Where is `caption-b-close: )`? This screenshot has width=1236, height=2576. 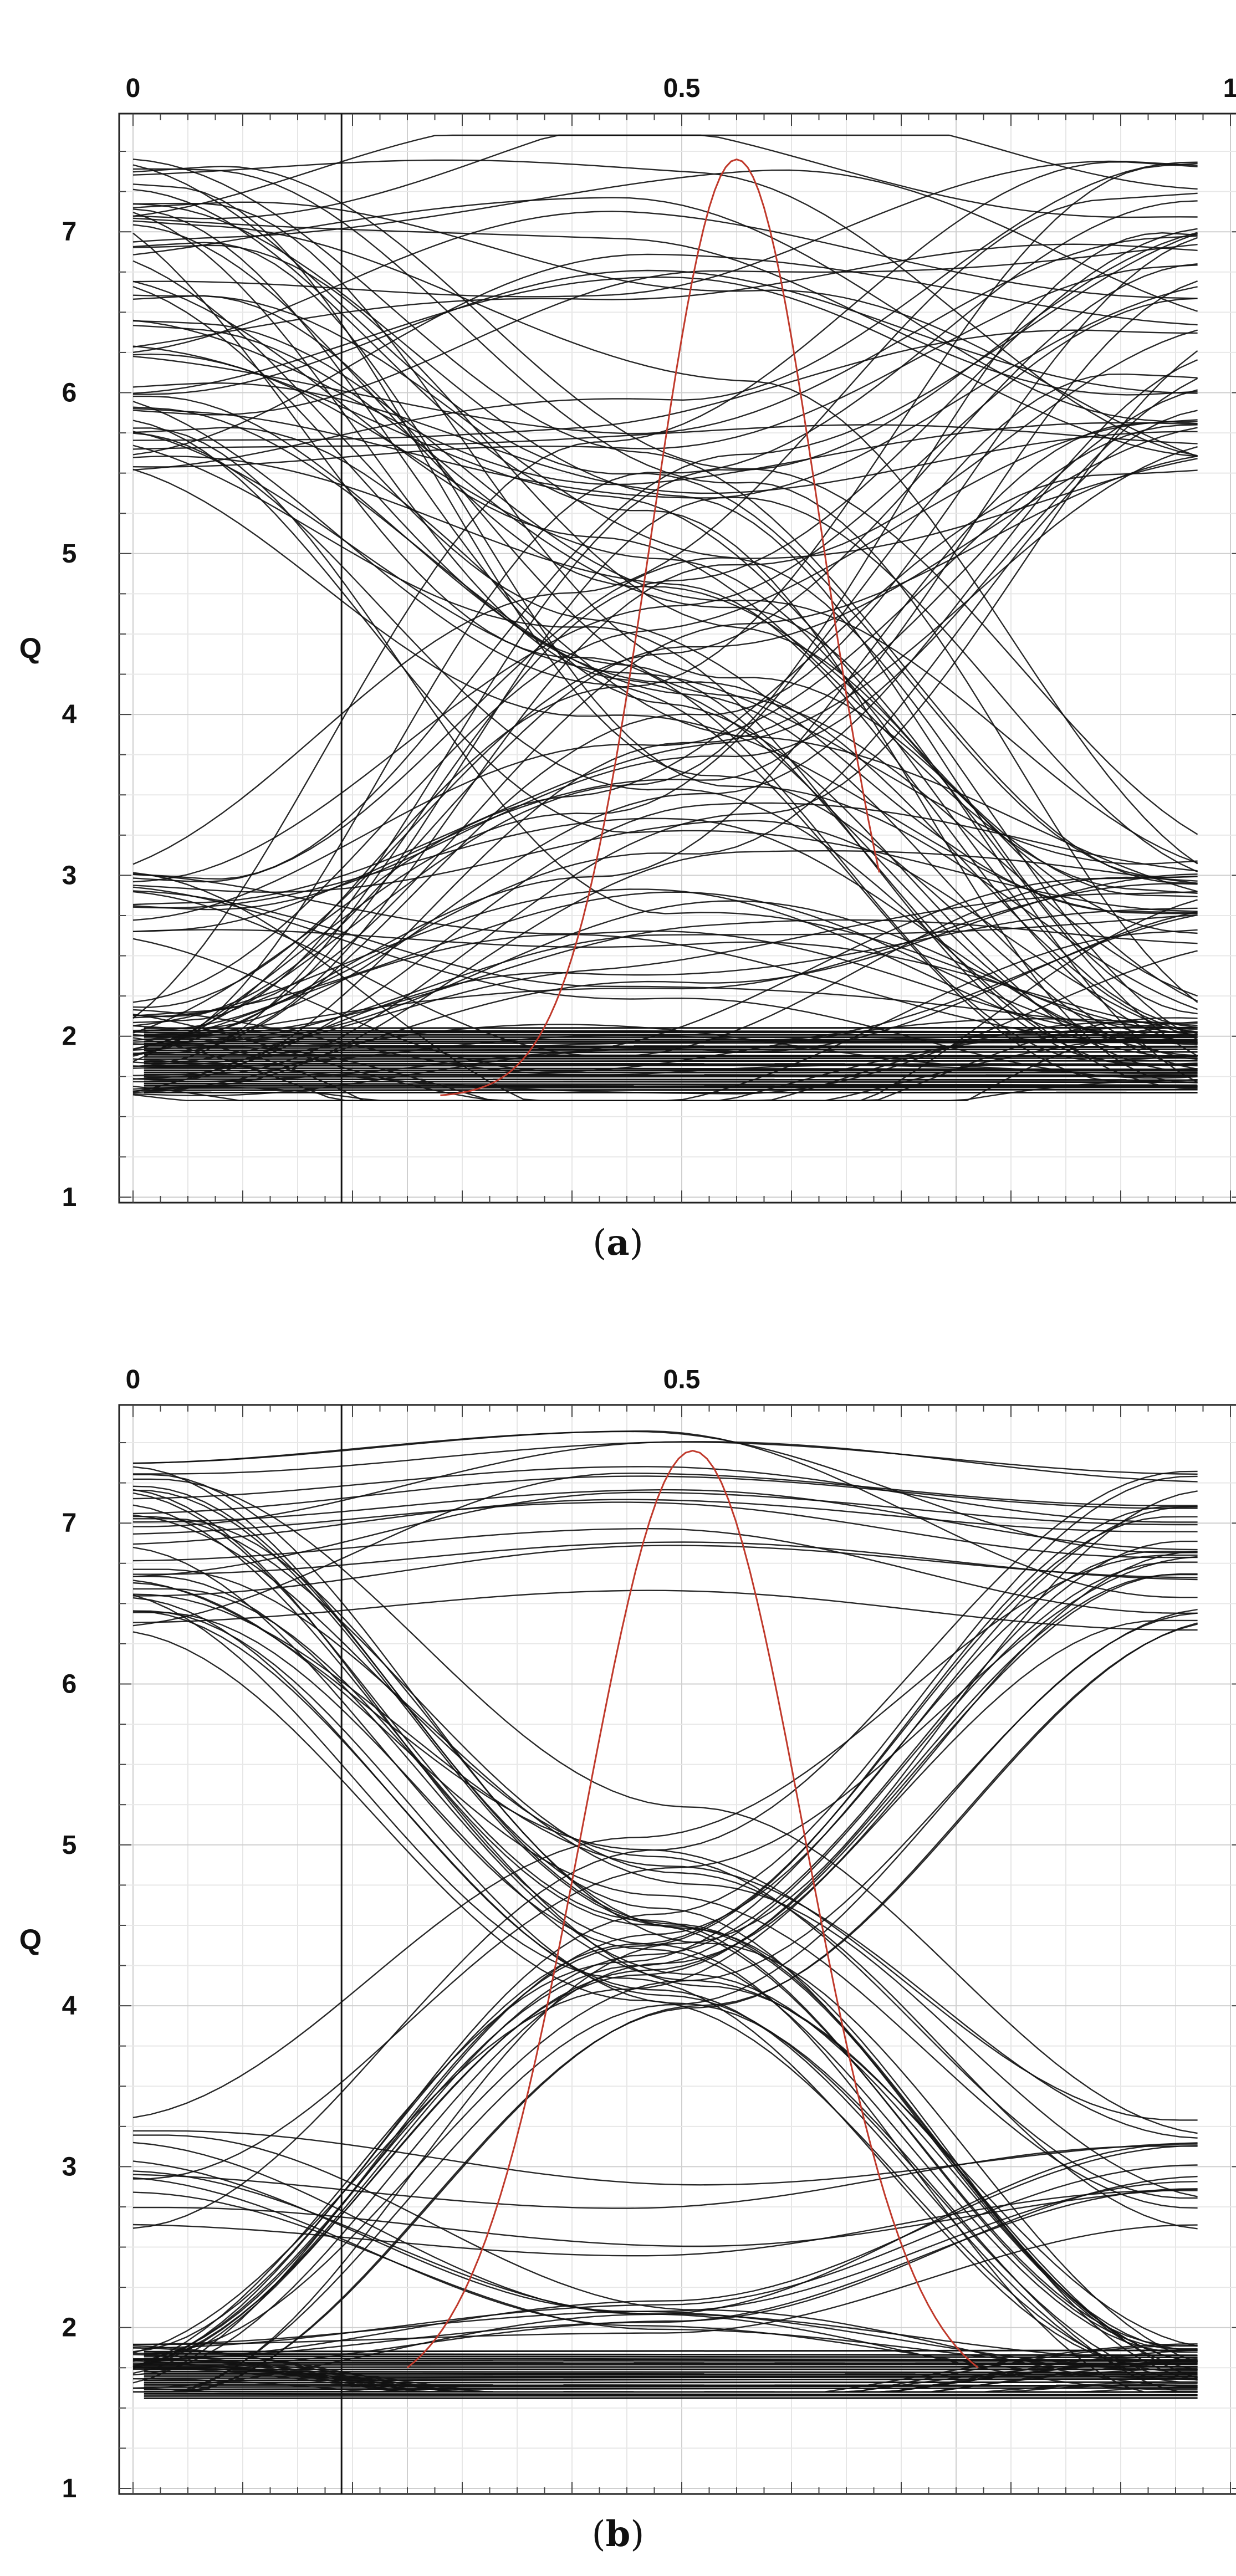 caption-b-close: ) is located at coordinates (637, 2534).